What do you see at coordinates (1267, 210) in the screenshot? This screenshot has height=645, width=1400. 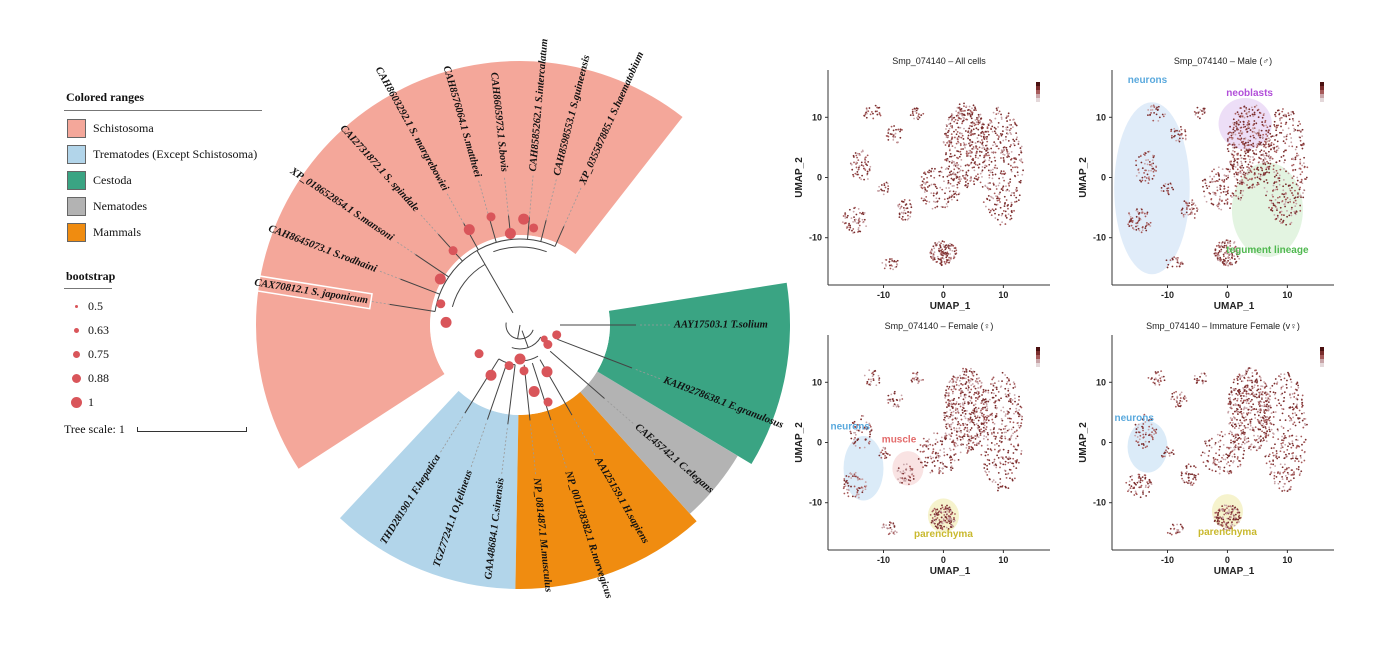 I see `cluster-halo` at bounding box center [1267, 210].